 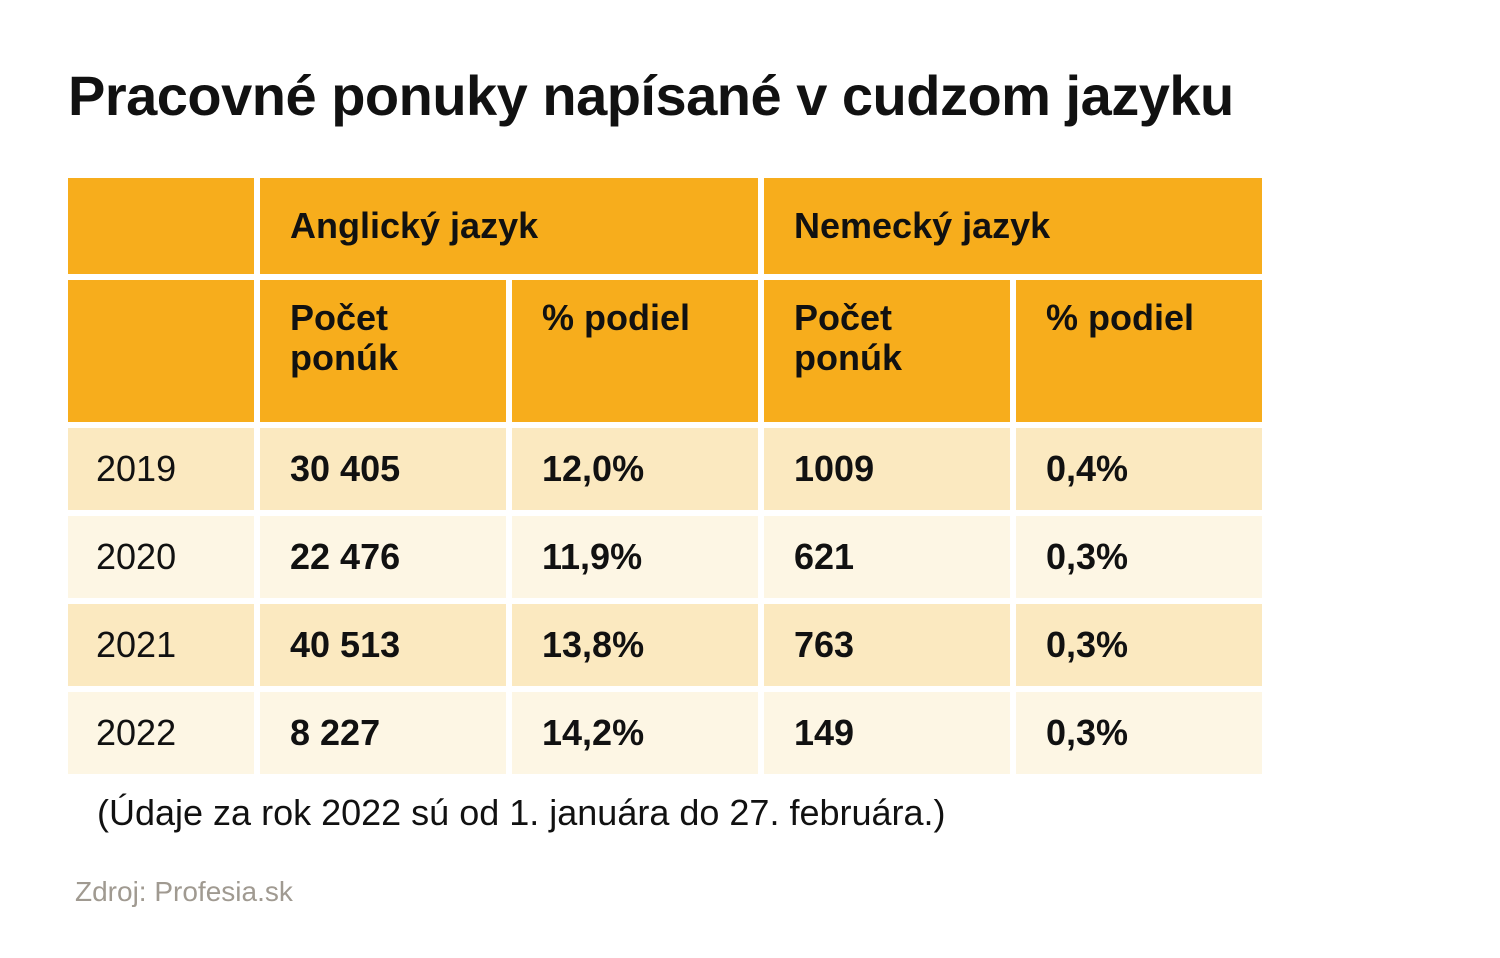 I want to click on value-cell: 40 513, so click(x=383, y=645).